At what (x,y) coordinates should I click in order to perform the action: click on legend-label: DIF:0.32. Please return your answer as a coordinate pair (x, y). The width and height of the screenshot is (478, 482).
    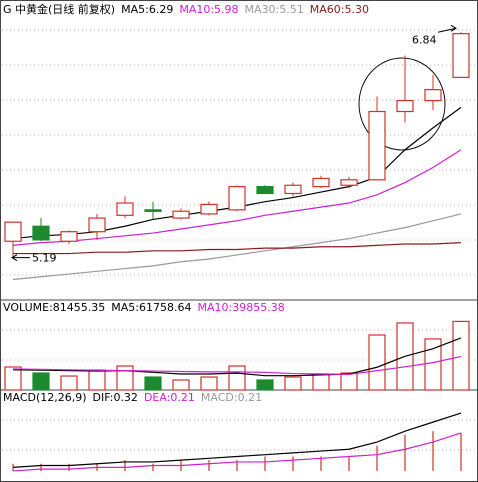
    Looking at the image, I should click on (115, 397).